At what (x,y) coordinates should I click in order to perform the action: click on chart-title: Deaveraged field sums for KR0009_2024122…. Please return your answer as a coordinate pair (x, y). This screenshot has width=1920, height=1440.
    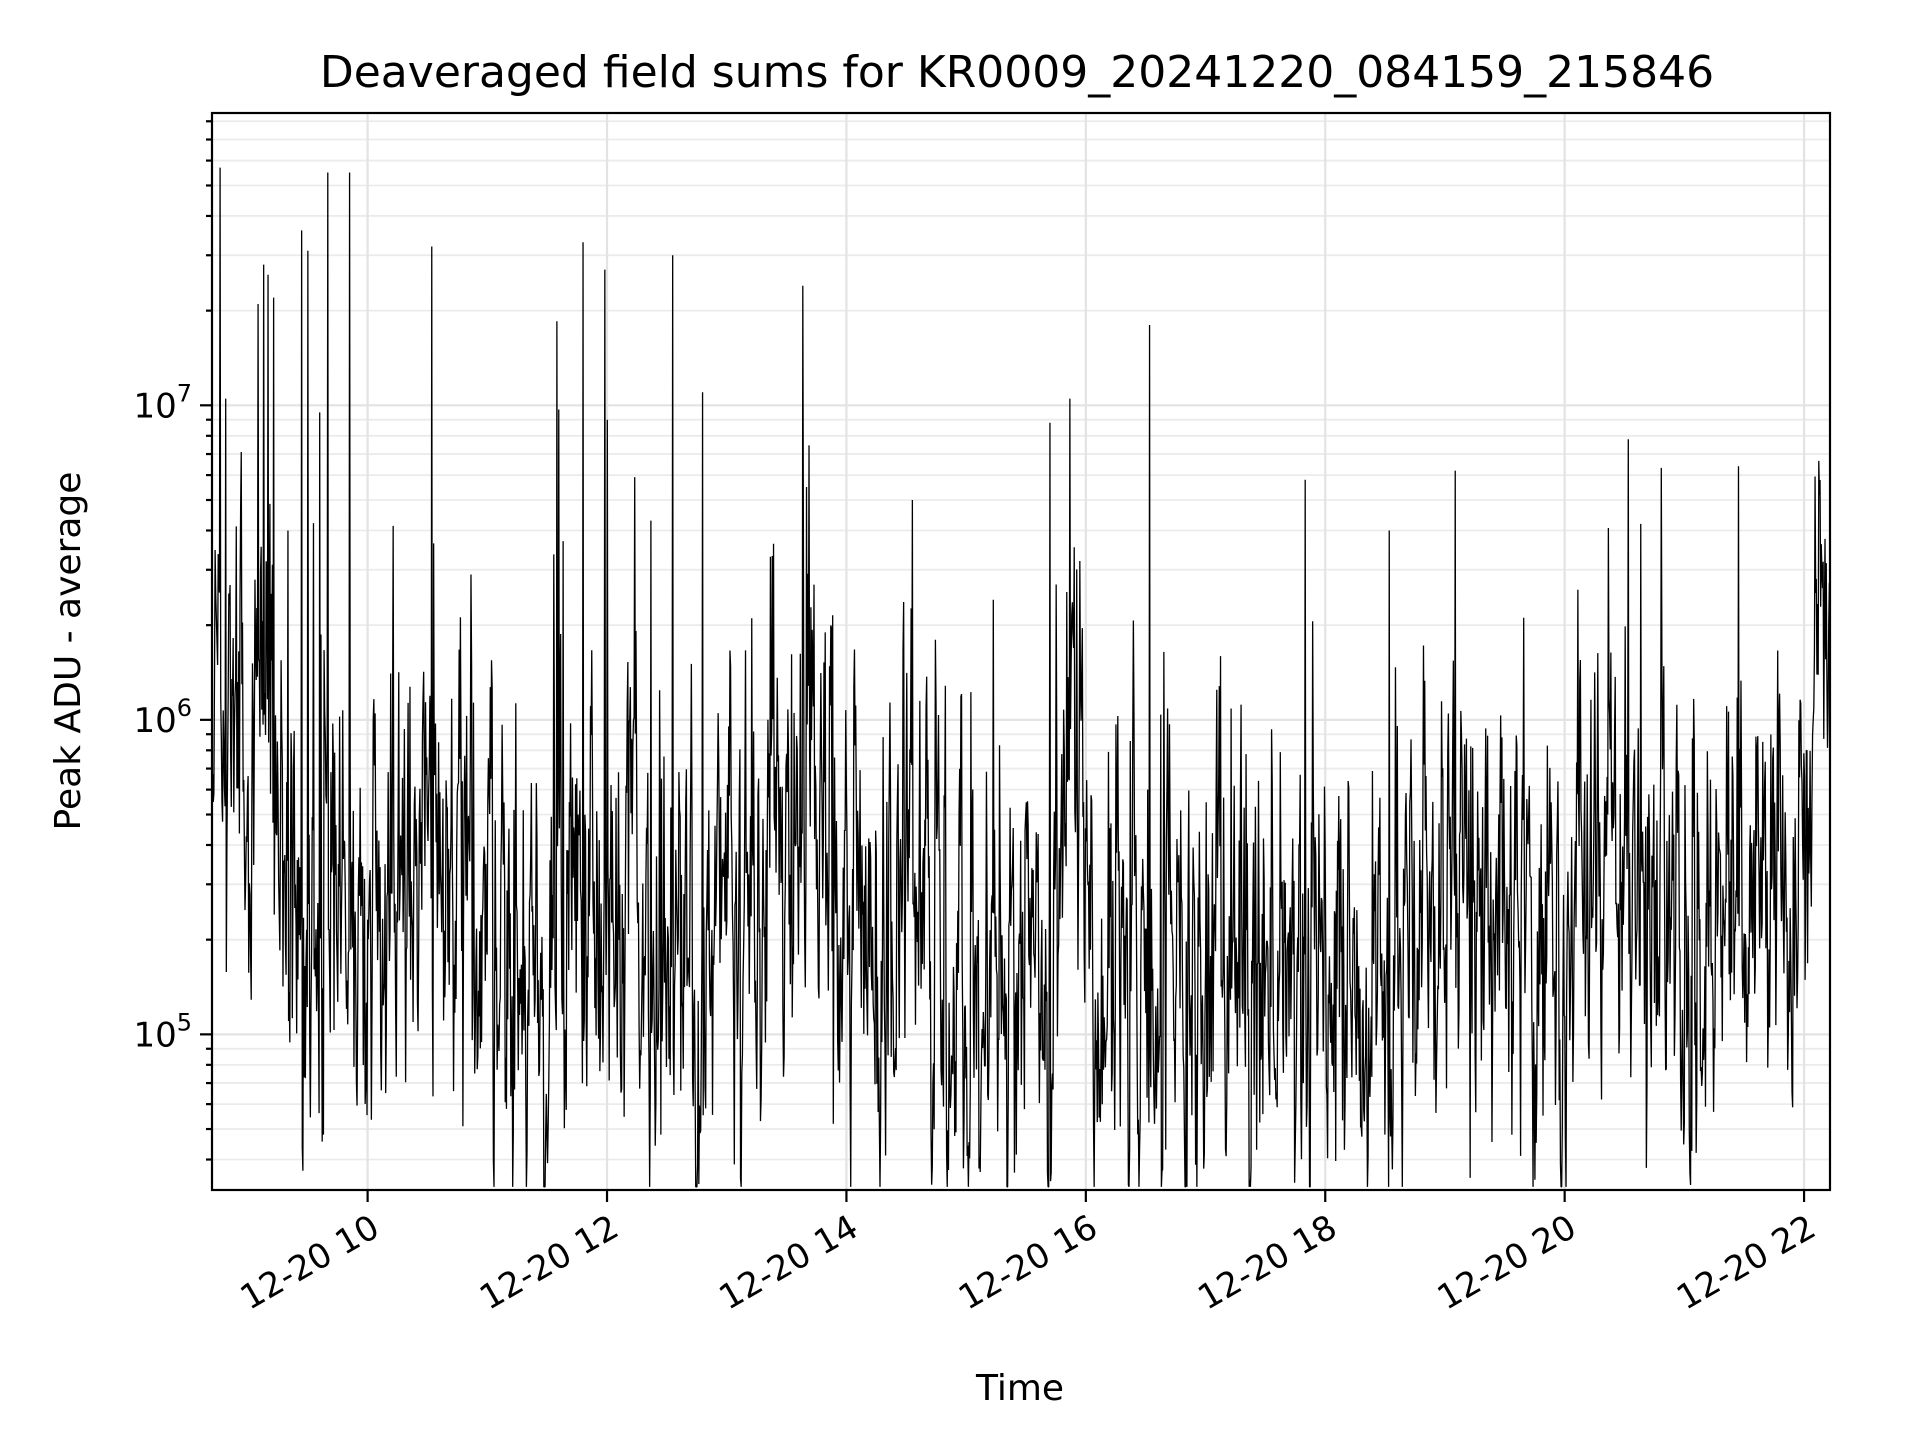
    Looking at the image, I should click on (1017, 72).